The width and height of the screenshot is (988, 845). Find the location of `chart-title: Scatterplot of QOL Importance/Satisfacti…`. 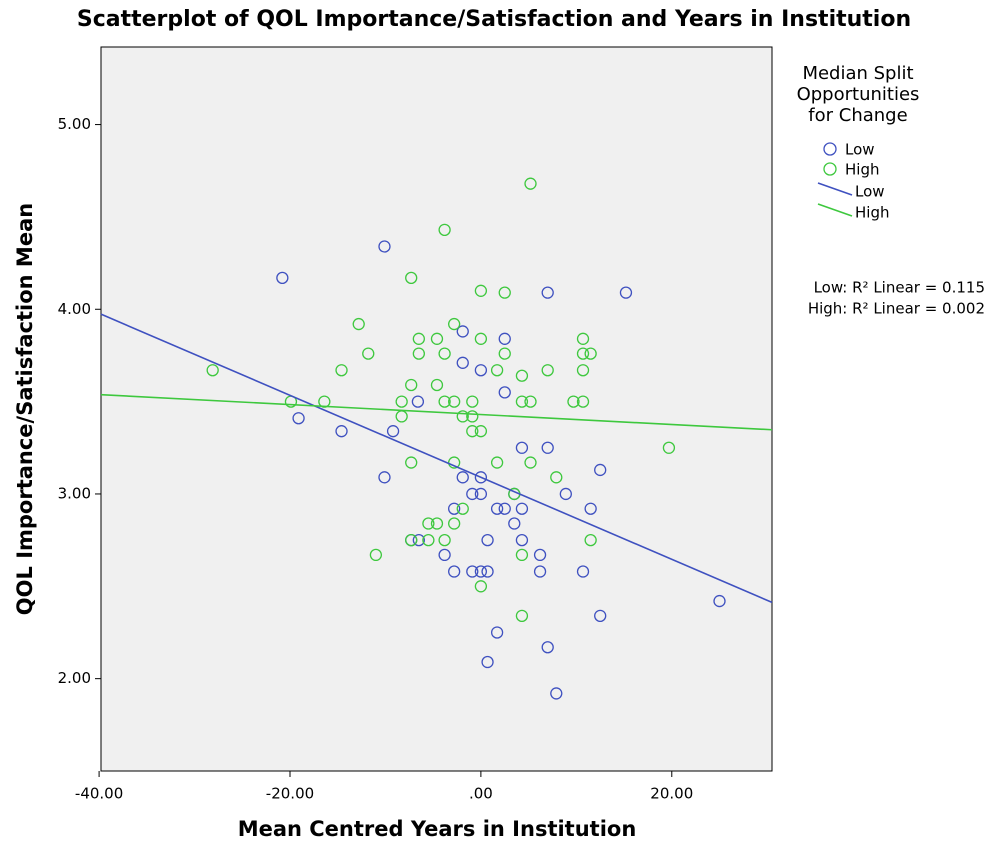

chart-title: Scatterplot of QOL Importance/Satisfacti… is located at coordinates (494, 19).